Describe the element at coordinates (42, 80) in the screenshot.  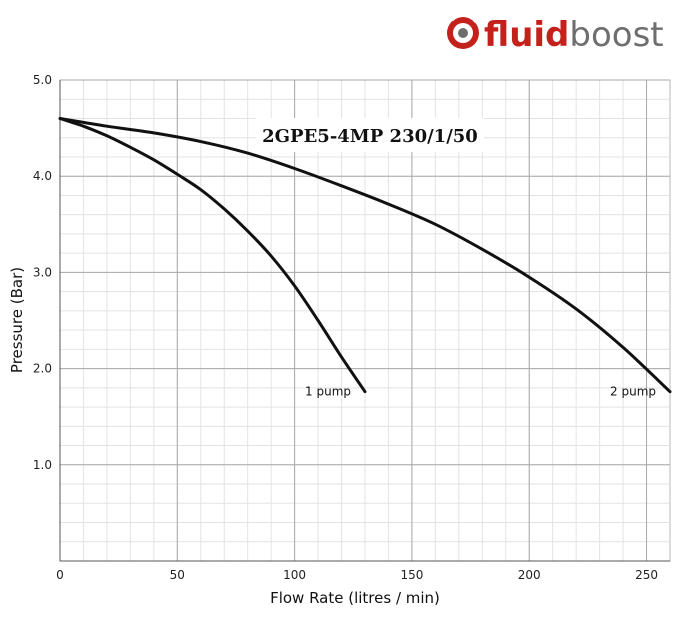
I see `y-tick-label: 5.0` at that location.